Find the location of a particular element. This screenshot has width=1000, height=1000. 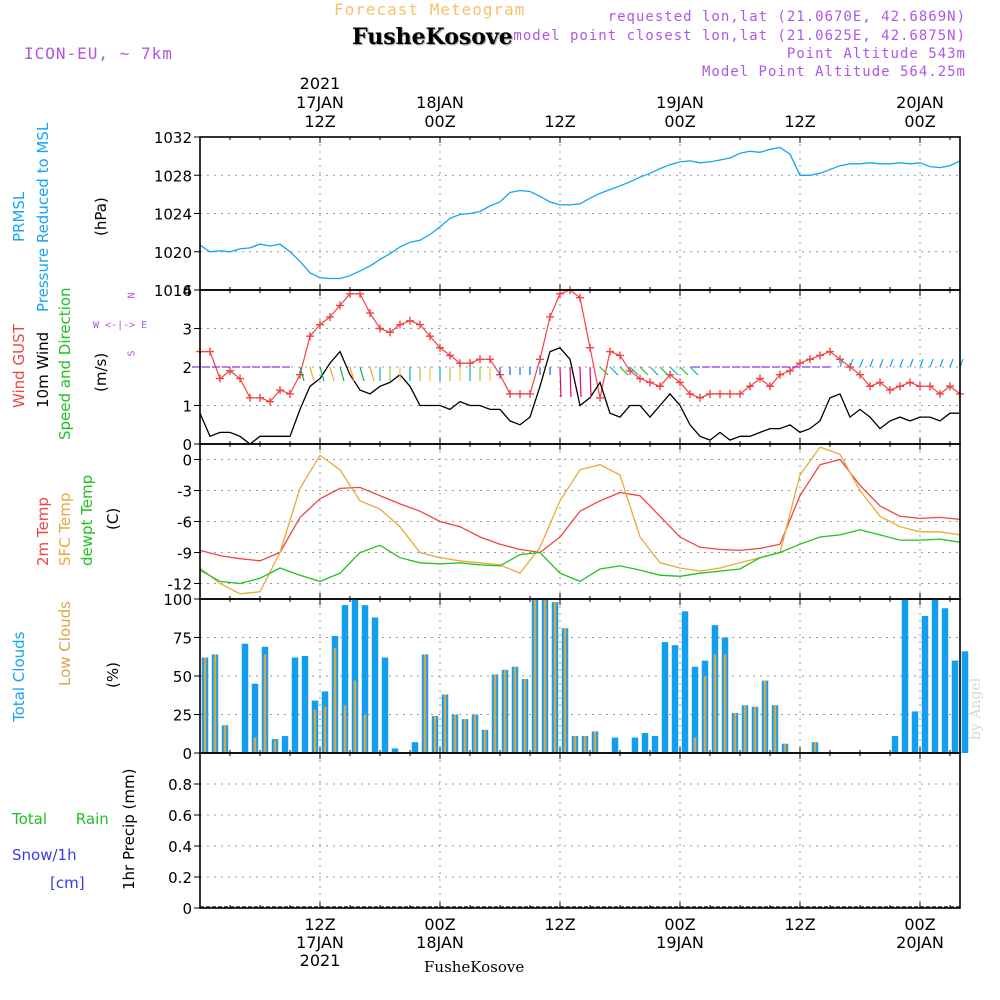

snow-label: Snow/1h is located at coordinates (44, 855).